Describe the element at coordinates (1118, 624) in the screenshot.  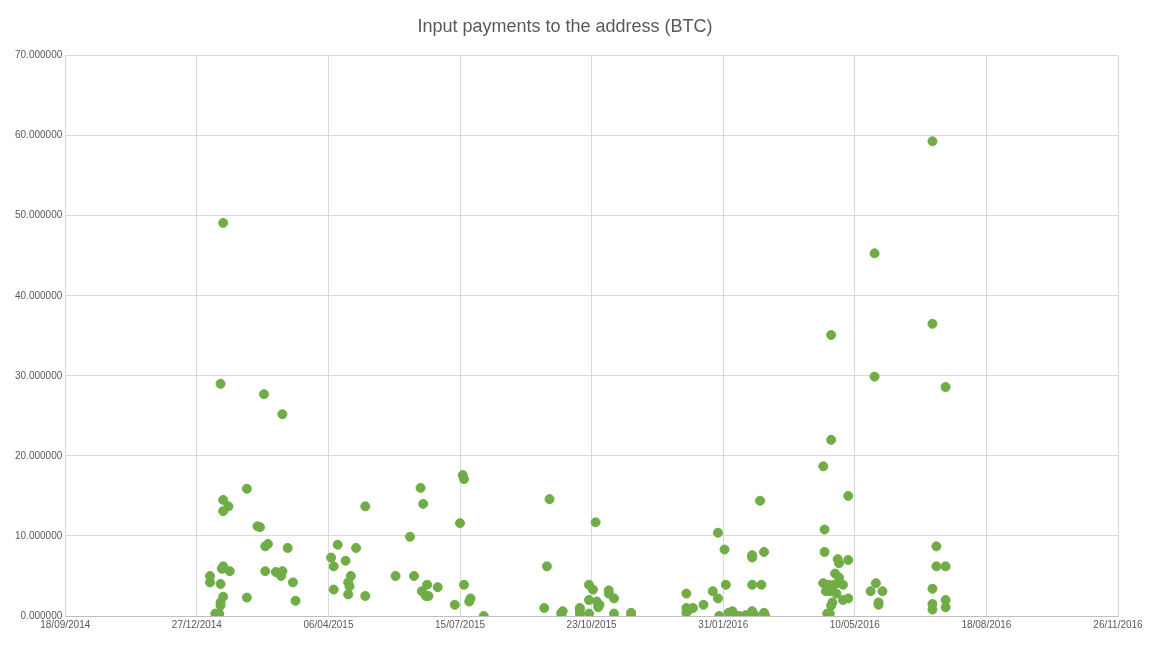
I see `x-tick-label: 26/11/2016` at that location.